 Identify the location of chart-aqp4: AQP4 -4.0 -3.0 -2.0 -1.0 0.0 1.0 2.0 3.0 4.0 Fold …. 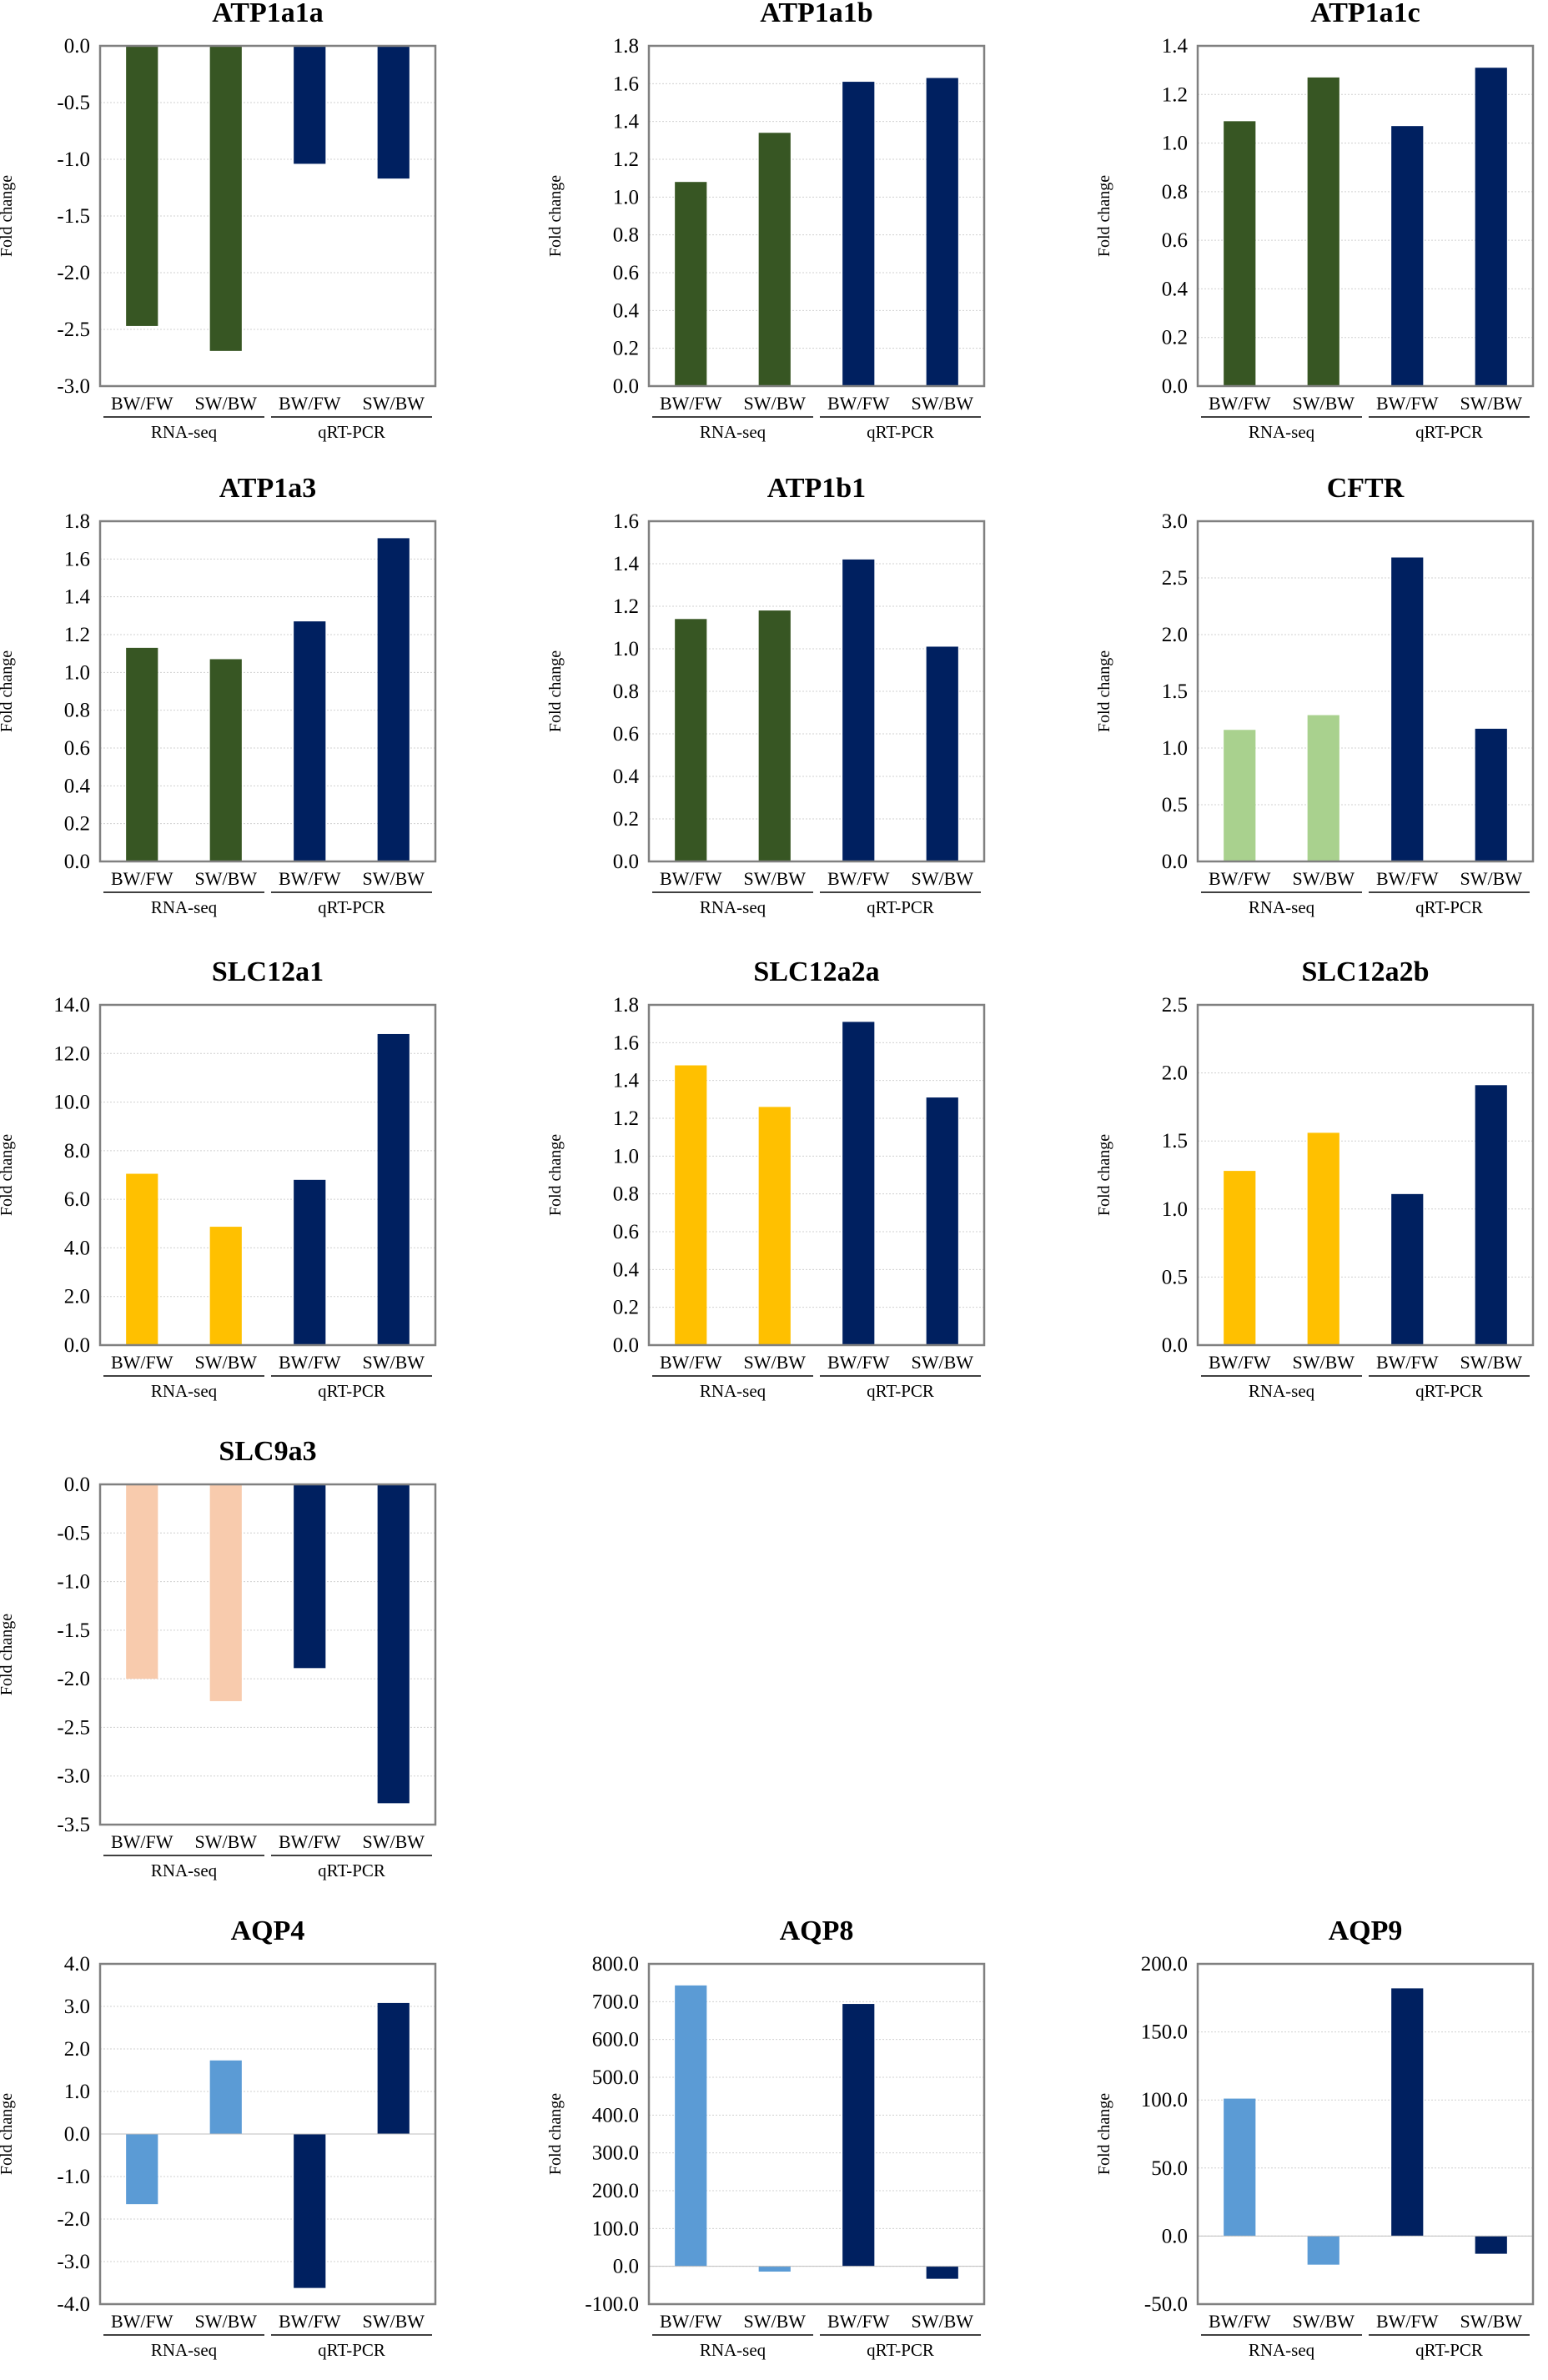
(225, 2148).